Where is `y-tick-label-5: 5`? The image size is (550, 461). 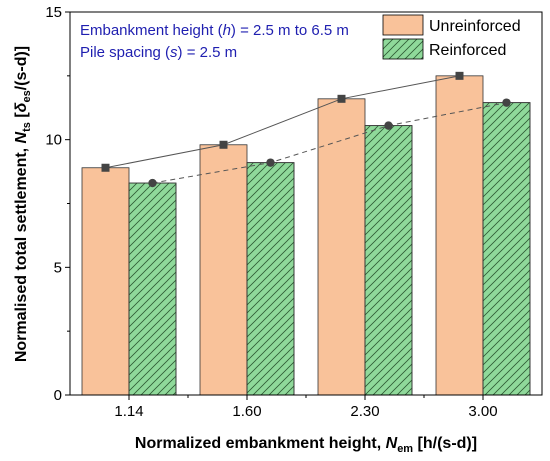
y-tick-label-5: 5 is located at coordinates (58, 267).